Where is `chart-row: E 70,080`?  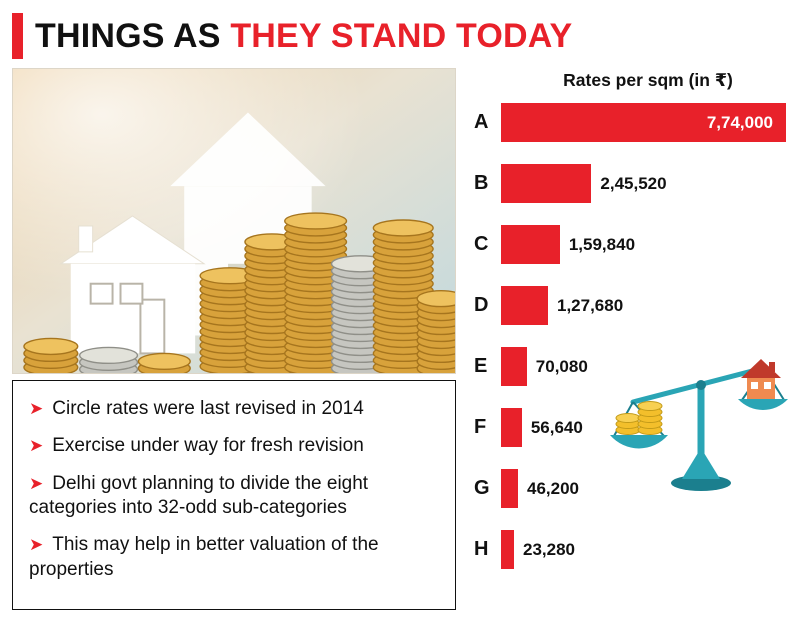
chart-row: E 70,080 is located at coordinates (630, 366).